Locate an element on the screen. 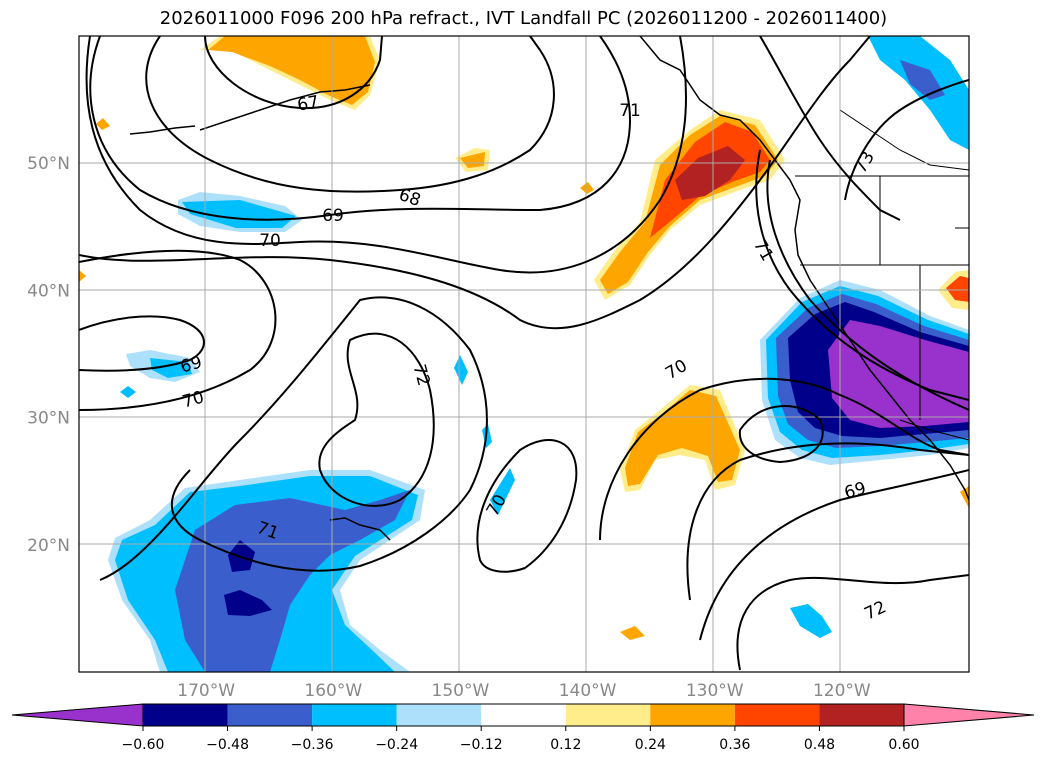 This screenshot has width=1047, height=765. fill-pos-024-f is located at coordinates (632, 633).